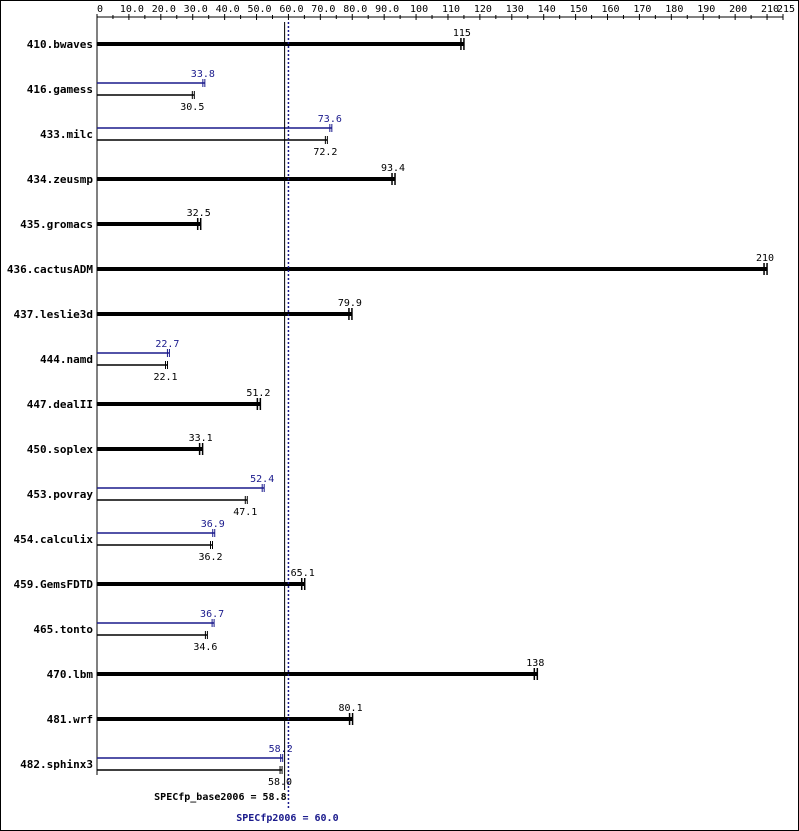 The height and width of the screenshot is (831, 799). What do you see at coordinates (60, 44) in the screenshot?
I see `benchmark-label: 410.bwaves` at bounding box center [60, 44].